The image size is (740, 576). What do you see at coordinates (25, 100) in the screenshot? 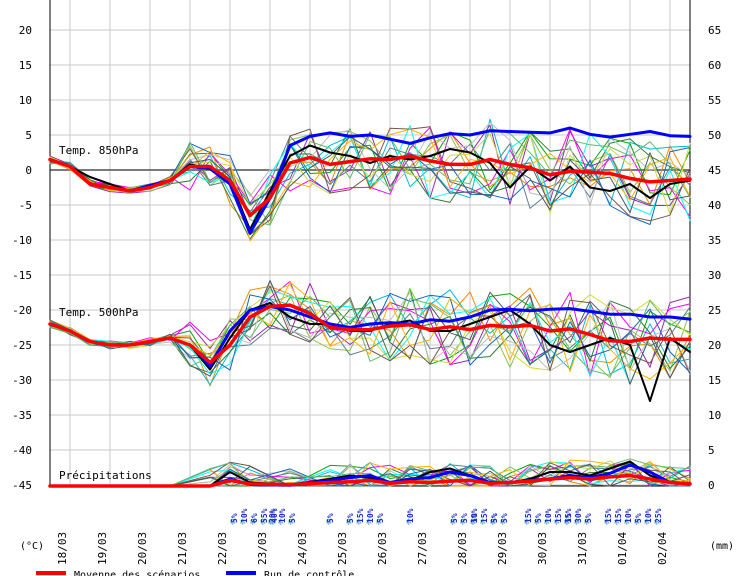
I see `y-left-tick-label: 10` at bounding box center [25, 100].